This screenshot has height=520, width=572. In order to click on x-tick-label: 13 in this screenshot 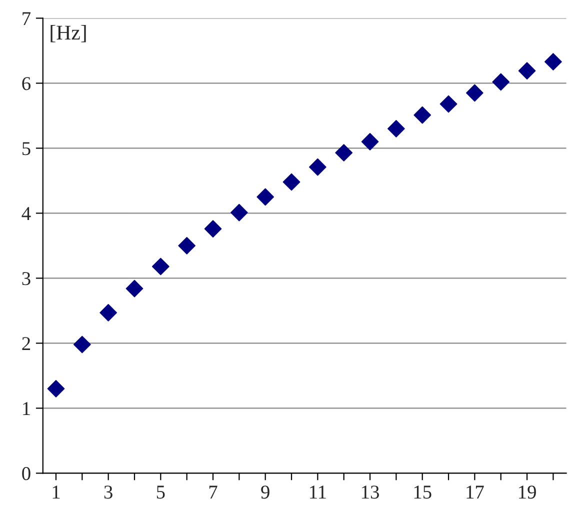, I will do `click(370, 492)`.